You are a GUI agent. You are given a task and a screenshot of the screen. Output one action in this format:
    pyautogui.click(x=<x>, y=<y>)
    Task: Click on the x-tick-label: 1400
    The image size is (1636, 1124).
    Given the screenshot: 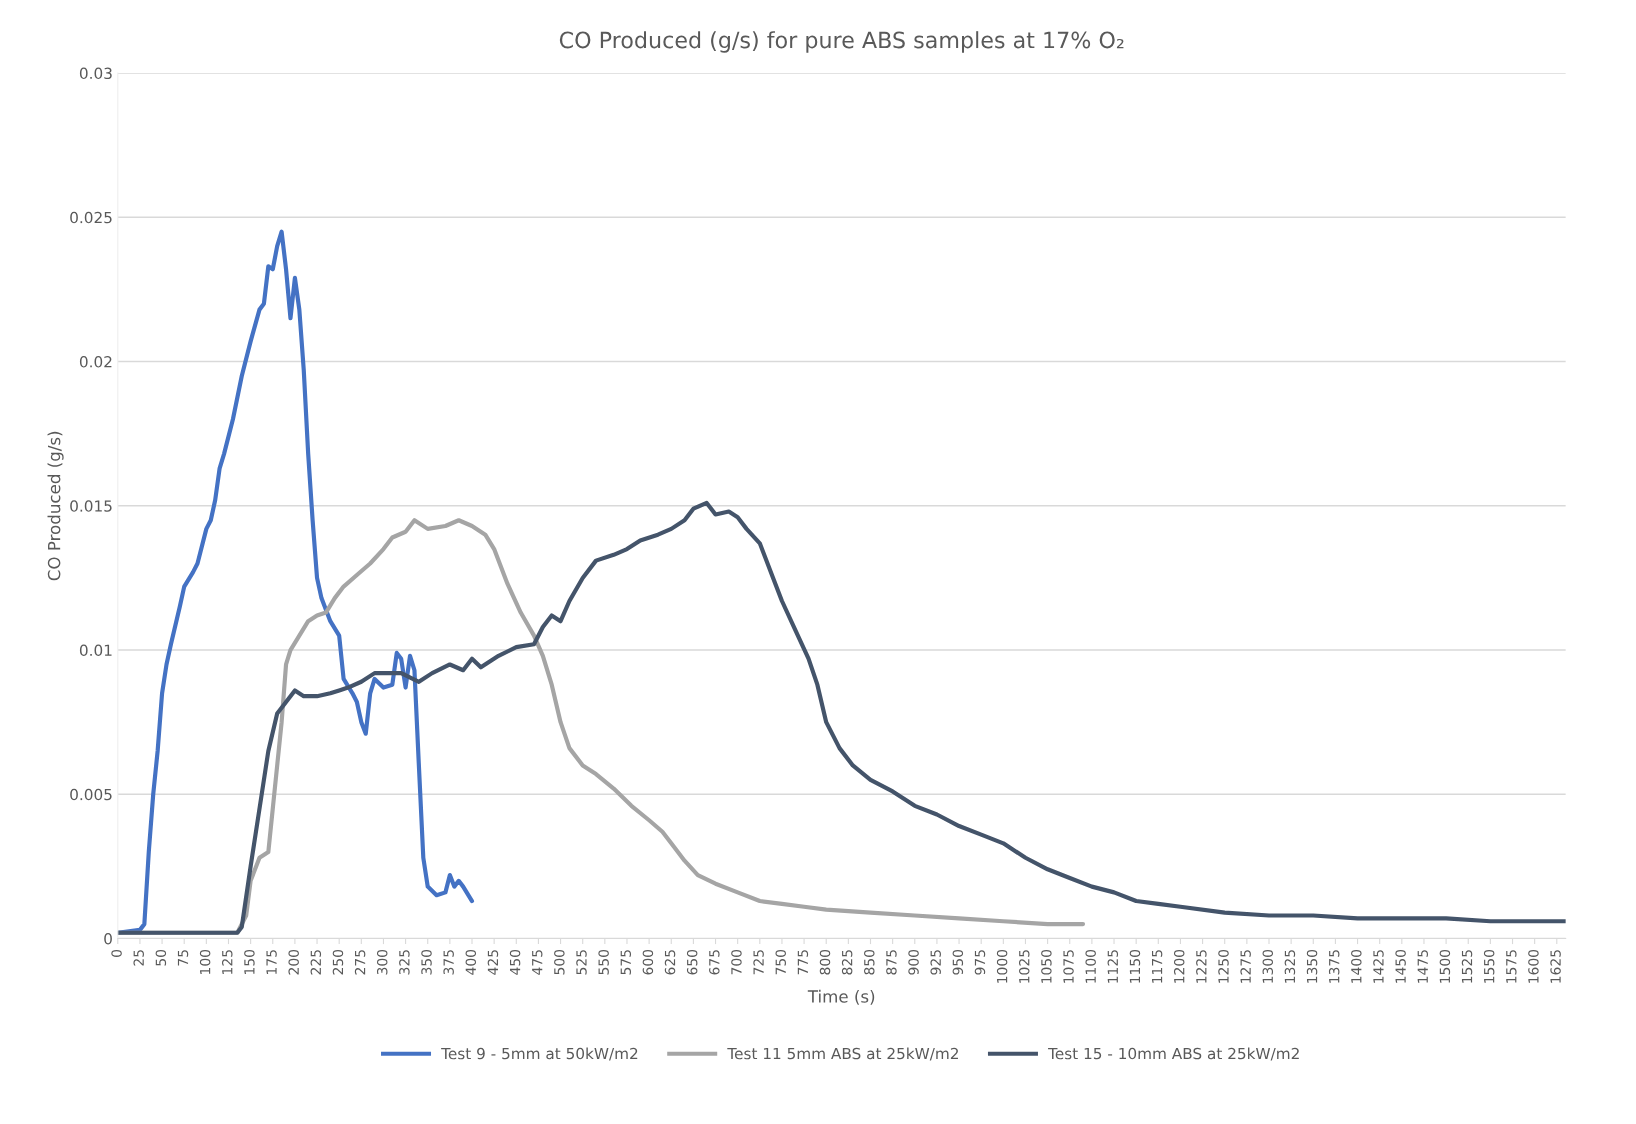 What is the action you would take?
    pyautogui.click(x=1356, y=966)
    